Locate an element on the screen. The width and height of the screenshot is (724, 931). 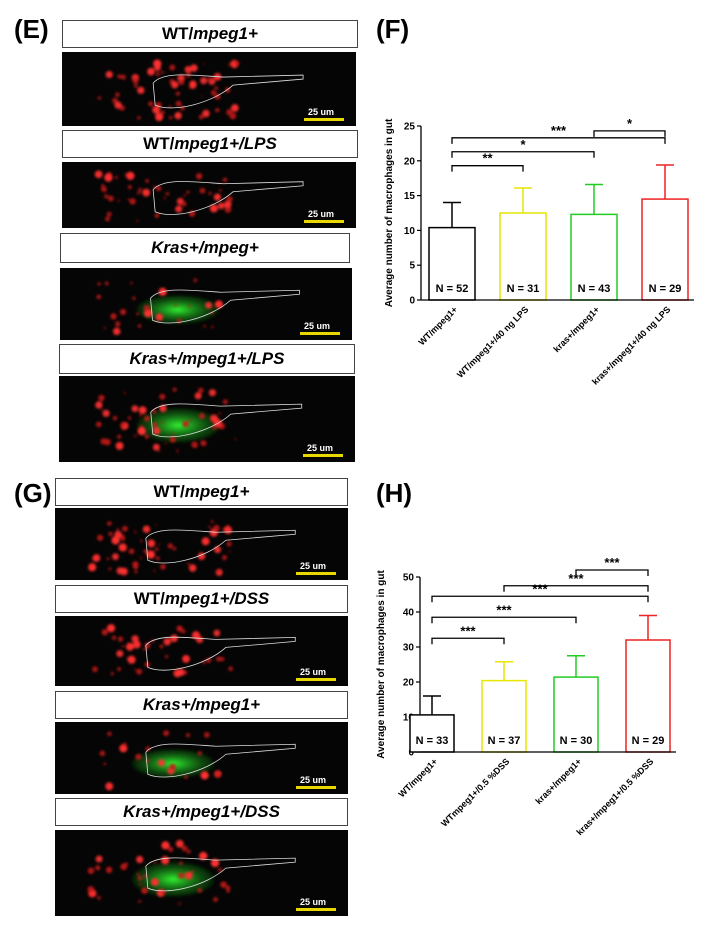
panel-letter-f: (F) is located at coordinates (393, 29).